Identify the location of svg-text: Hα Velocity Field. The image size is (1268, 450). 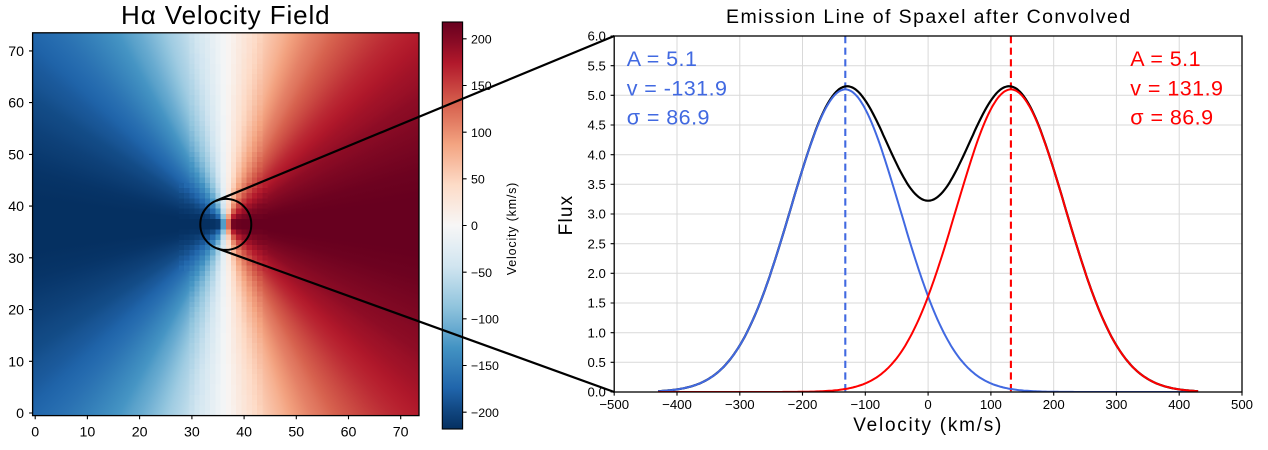
(226, 15).